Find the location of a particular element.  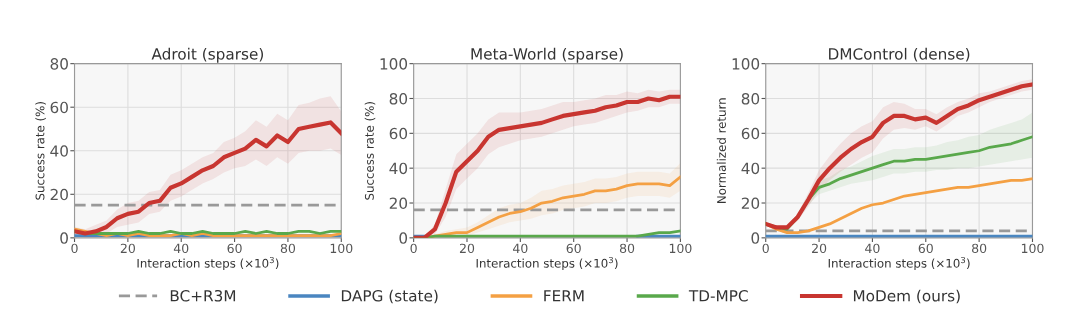

legend-label: BC+R3M is located at coordinates (203, 295).